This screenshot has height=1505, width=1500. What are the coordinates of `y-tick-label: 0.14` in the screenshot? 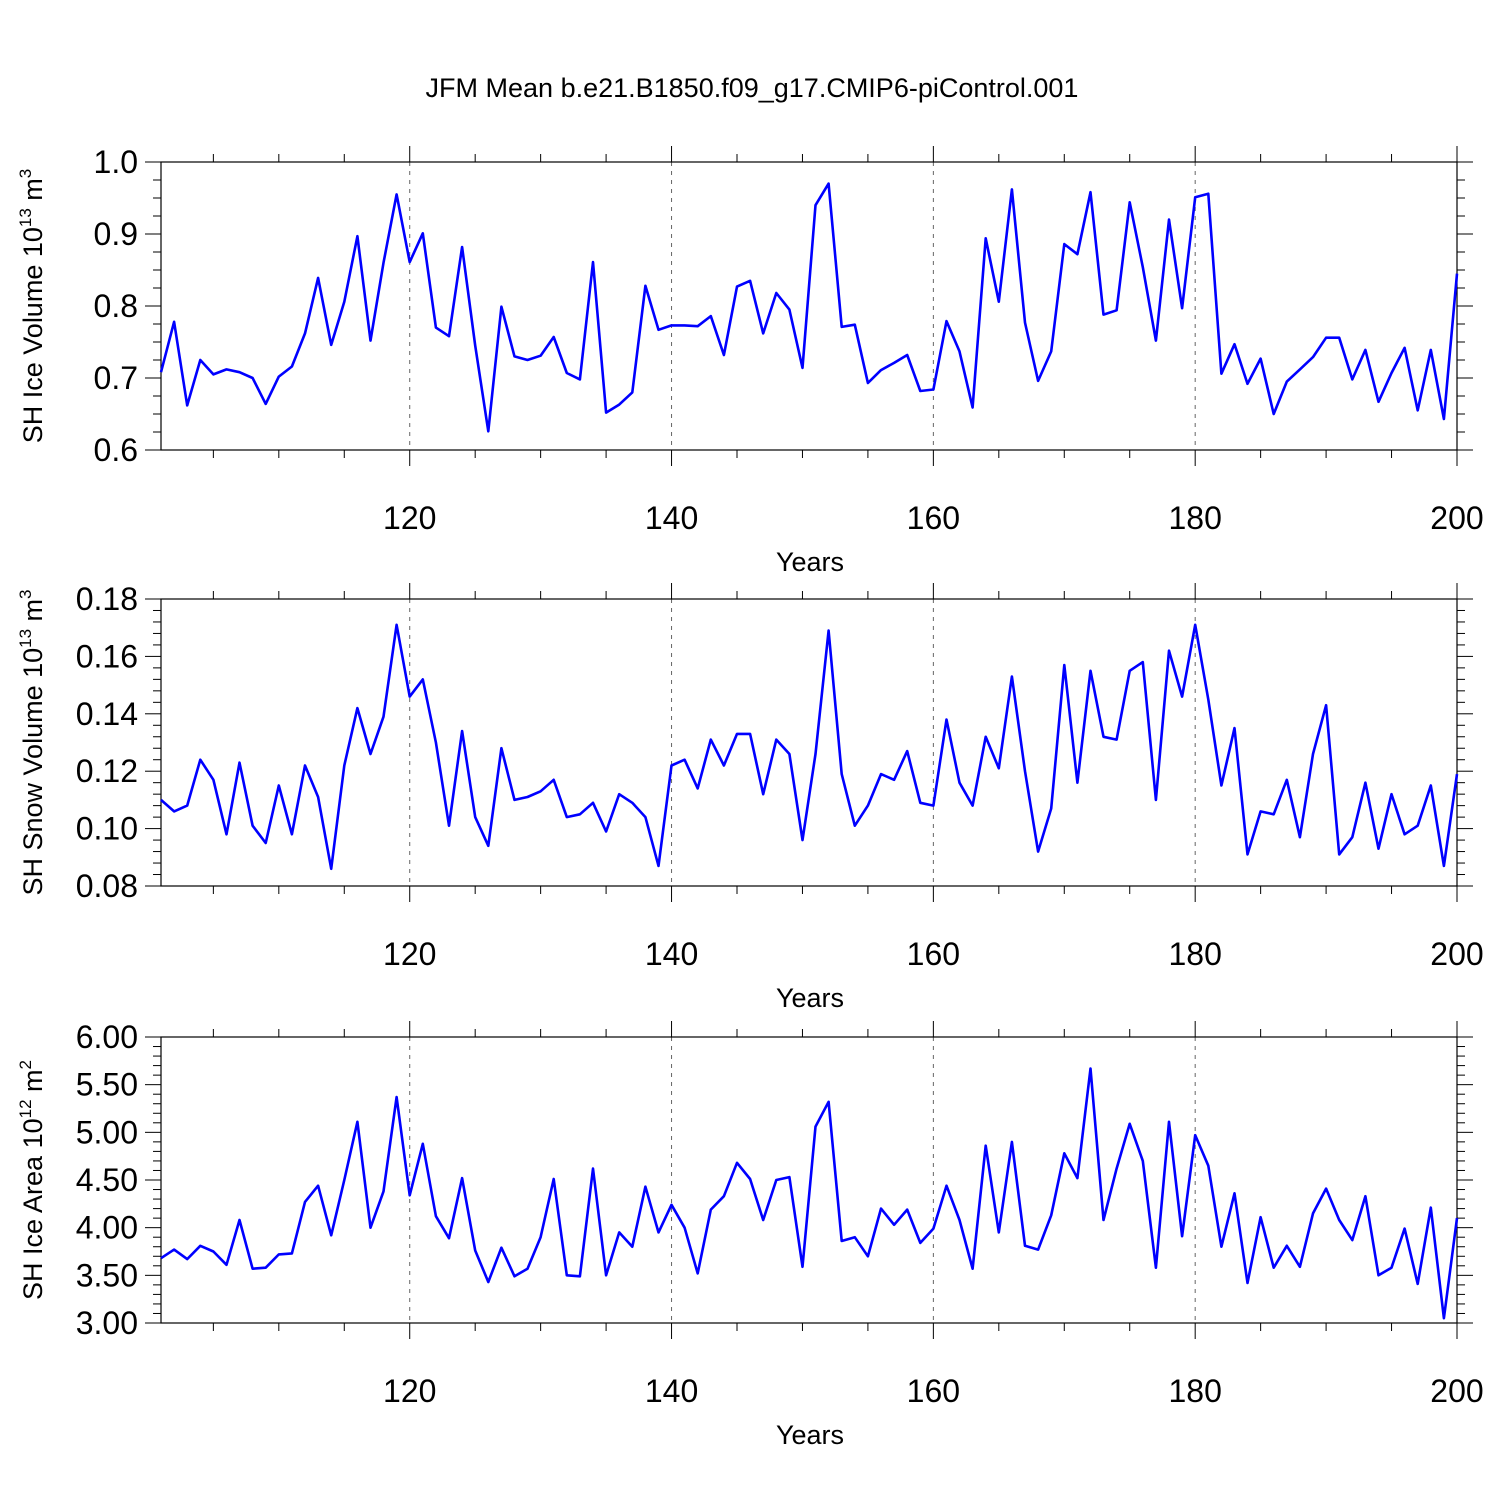 It's located at (107, 714).